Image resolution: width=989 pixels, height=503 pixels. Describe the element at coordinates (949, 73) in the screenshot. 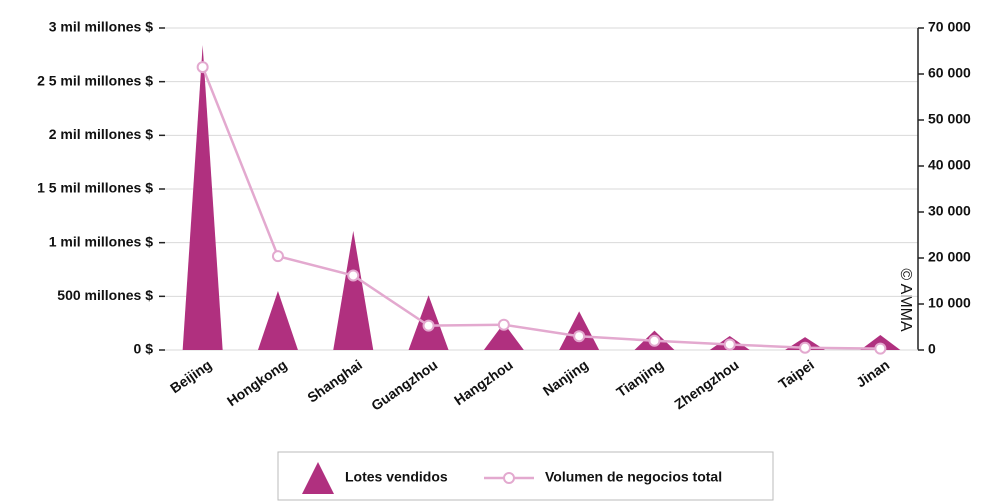

I see `y2-tick-label: 60 000` at that location.